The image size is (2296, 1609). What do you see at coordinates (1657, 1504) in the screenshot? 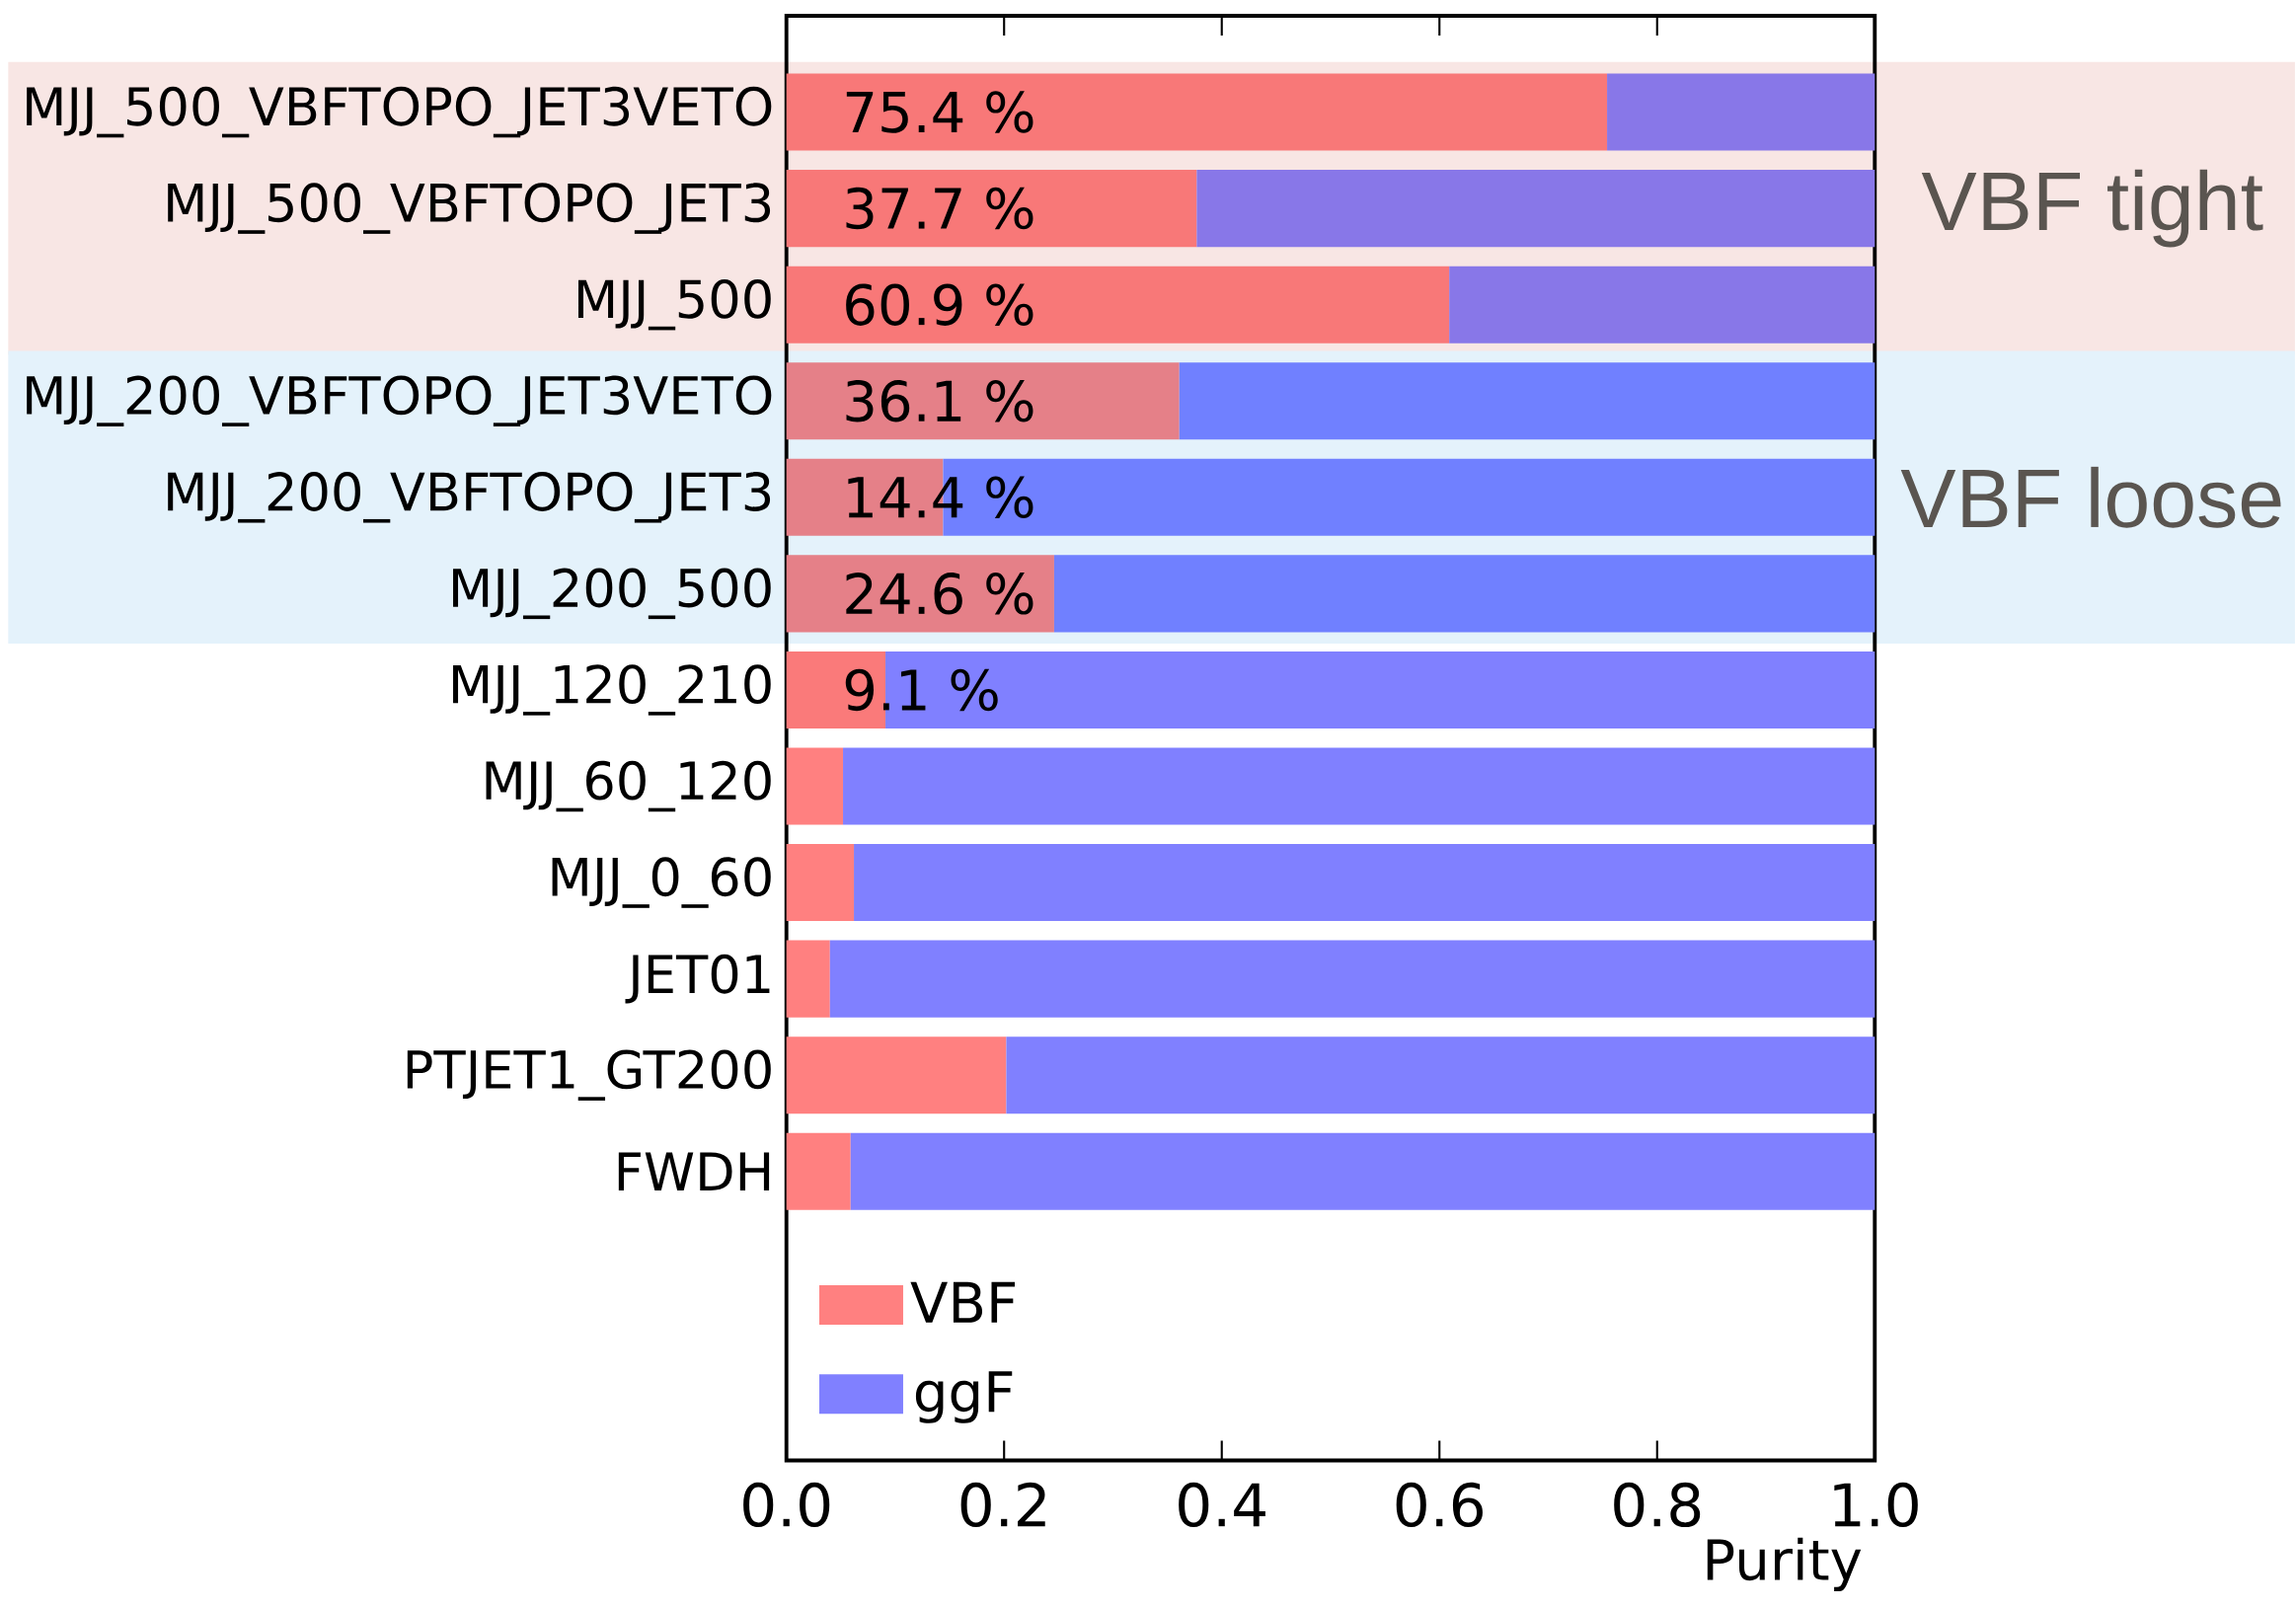
I see `x-tick-label: 0.8` at bounding box center [1657, 1504].